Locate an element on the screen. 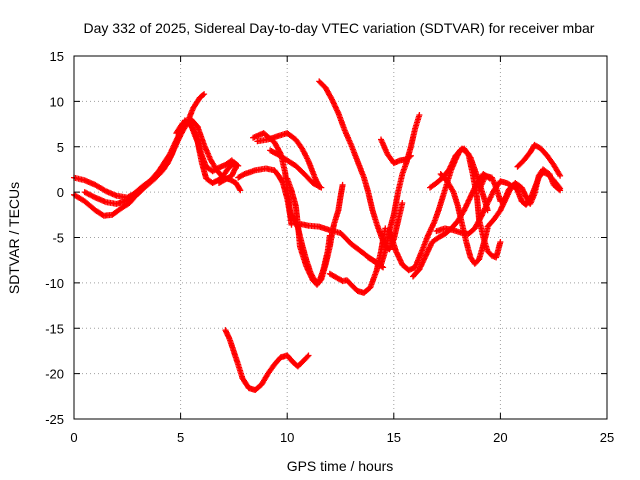 The image size is (640, 480). y-tick-label: -25 is located at coordinates (54, 419).